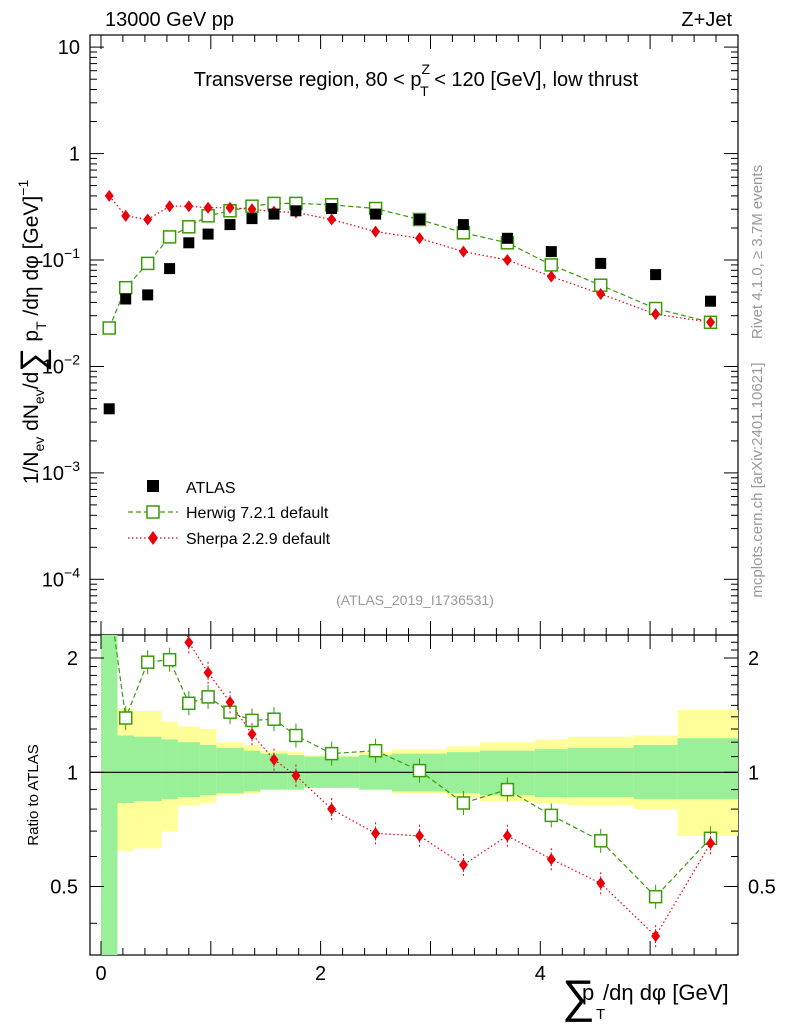  Describe the element at coordinates (578, 996) in the screenshot. I see `xlabel-sum: ∑` at that location.